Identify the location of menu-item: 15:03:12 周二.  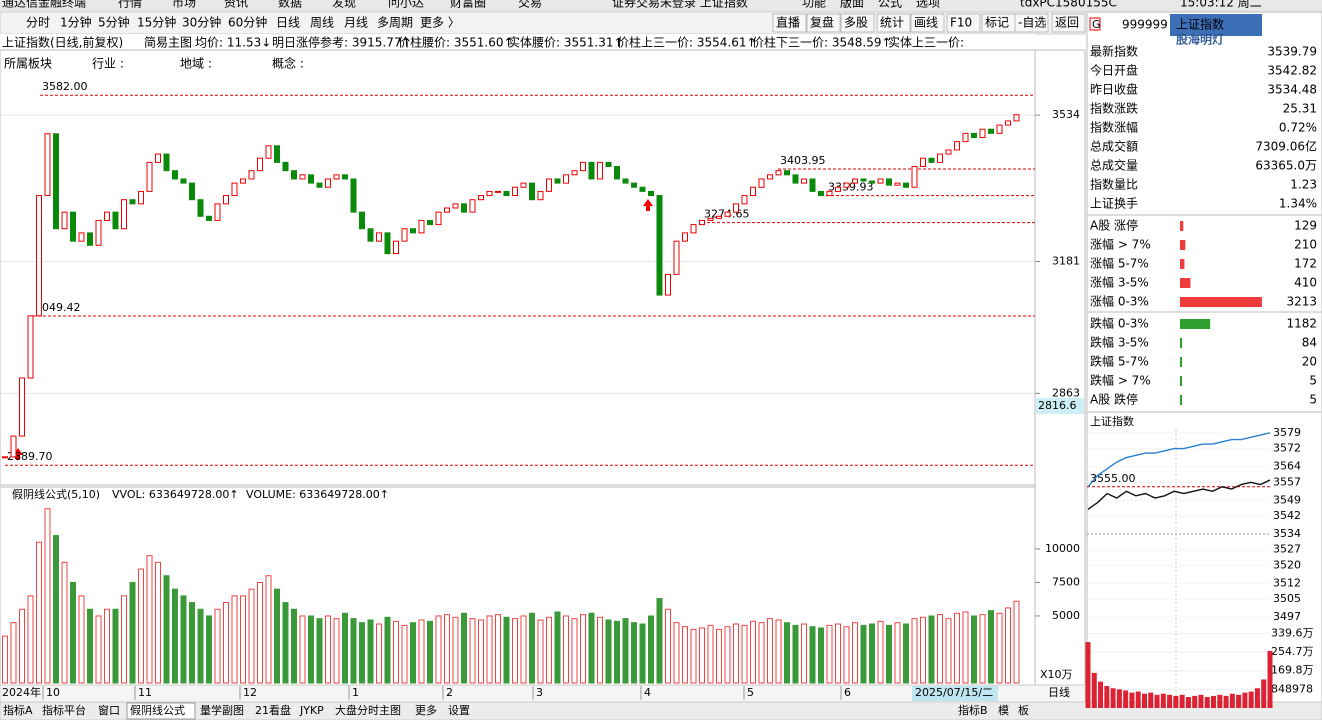
(1221, 5).